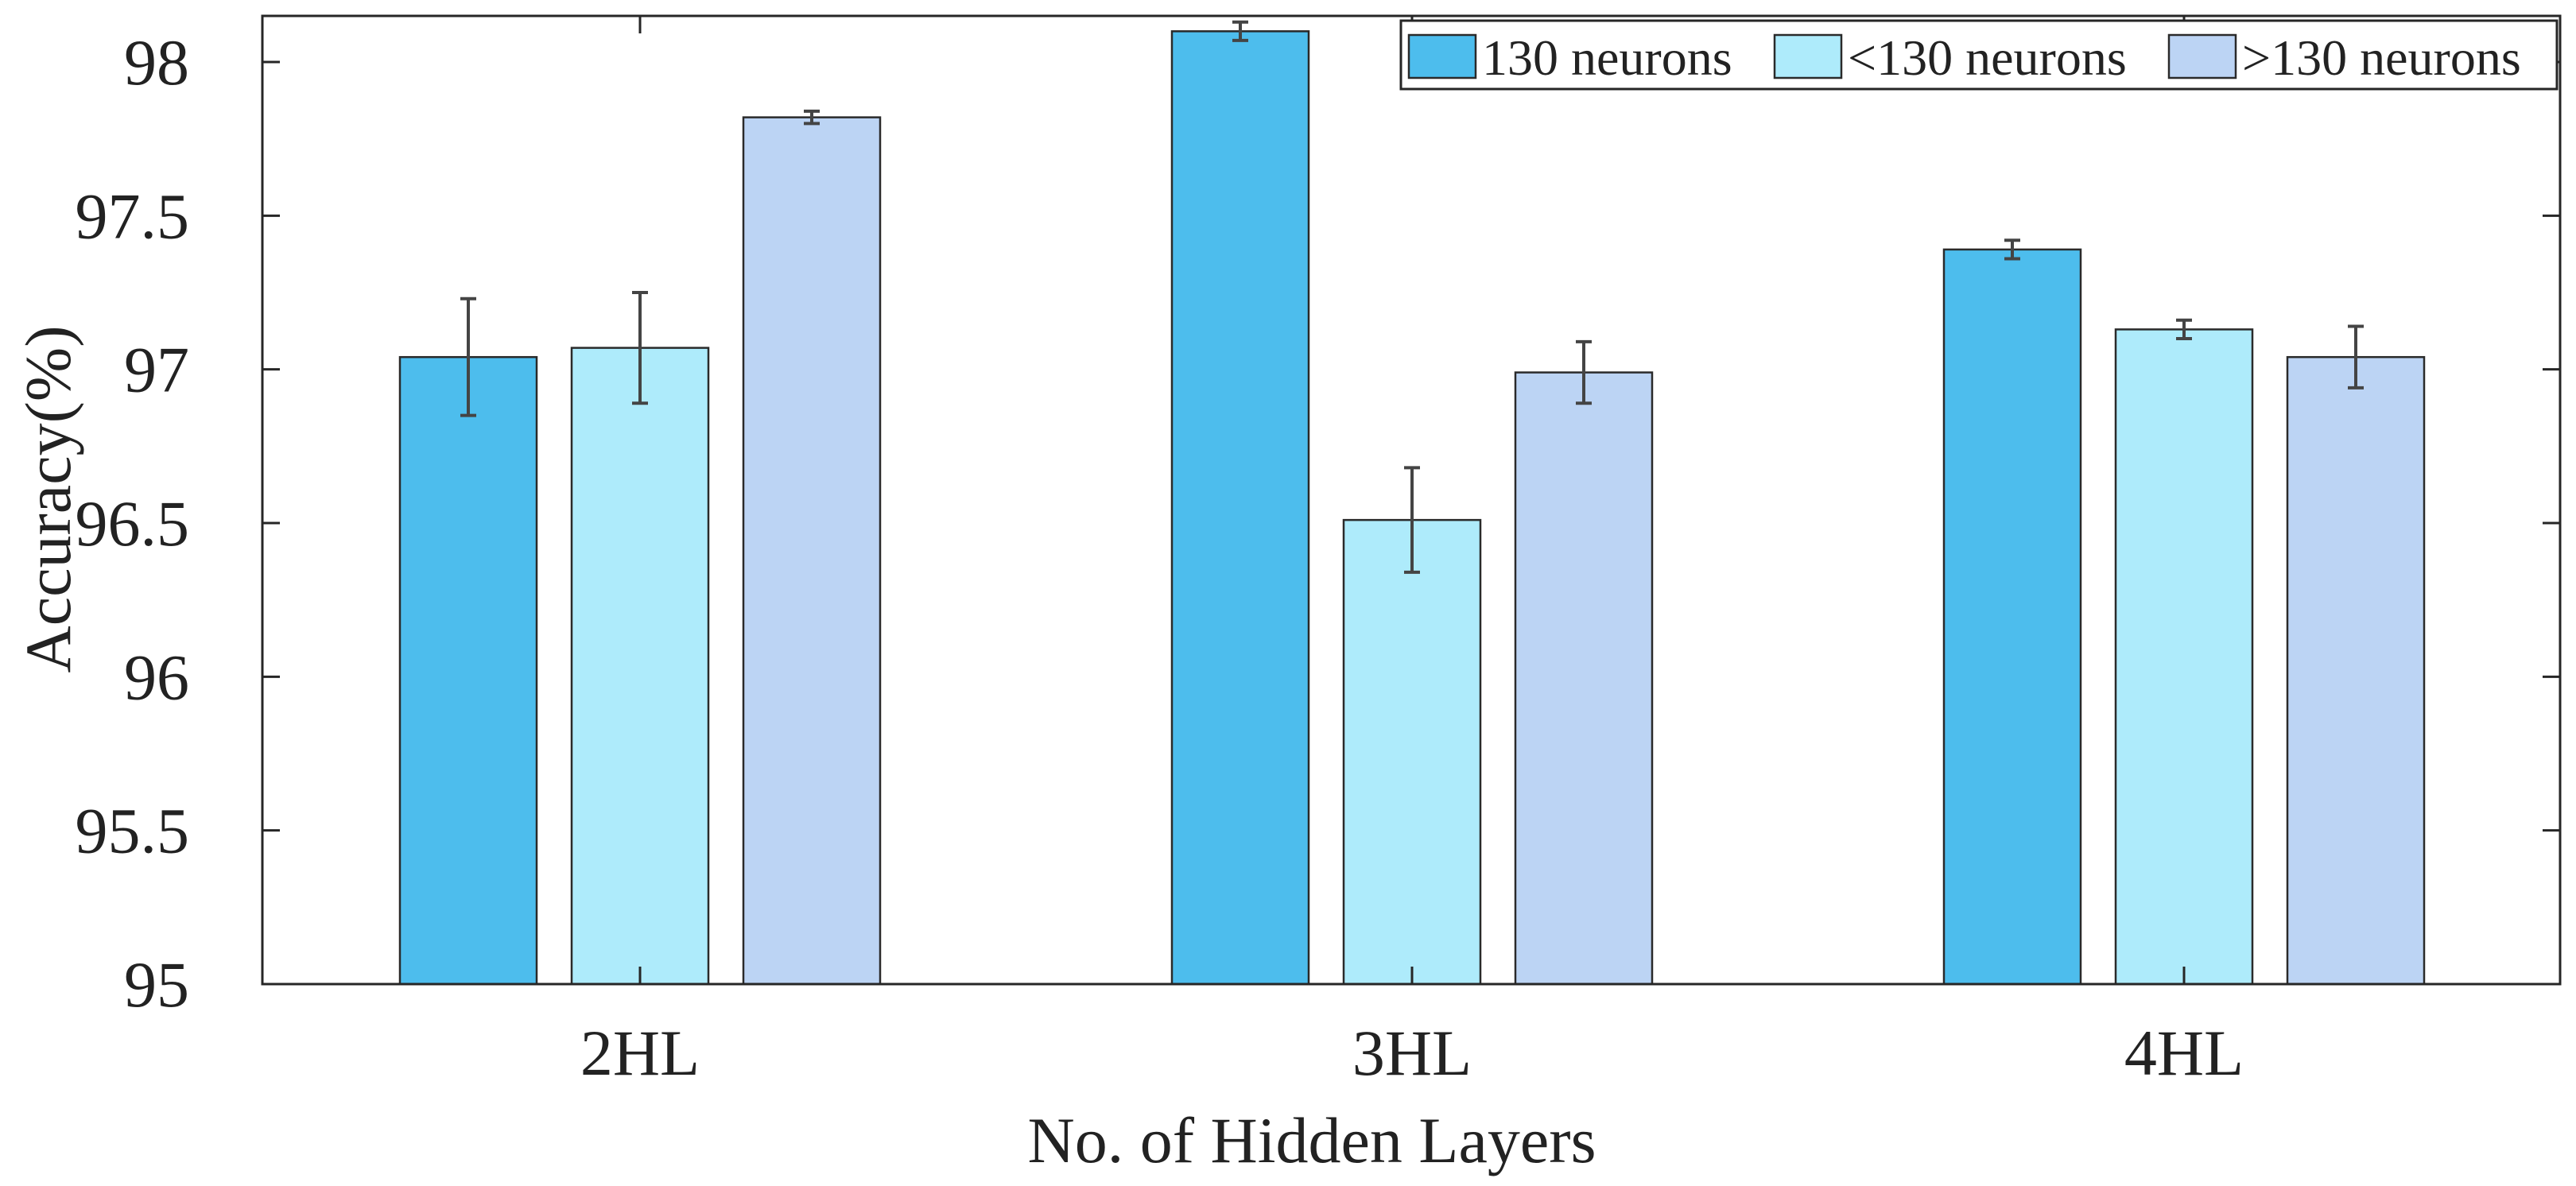  Describe the element at coordinates (156, 984) in the screenshot. I see `y-tick-label: 95` at that location.